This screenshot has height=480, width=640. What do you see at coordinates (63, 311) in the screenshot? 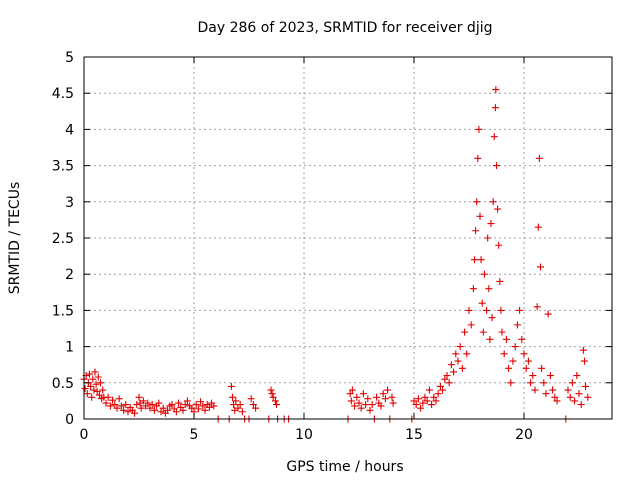
I see `y-tick-label: 1.5` at bounding box center [63, 311].